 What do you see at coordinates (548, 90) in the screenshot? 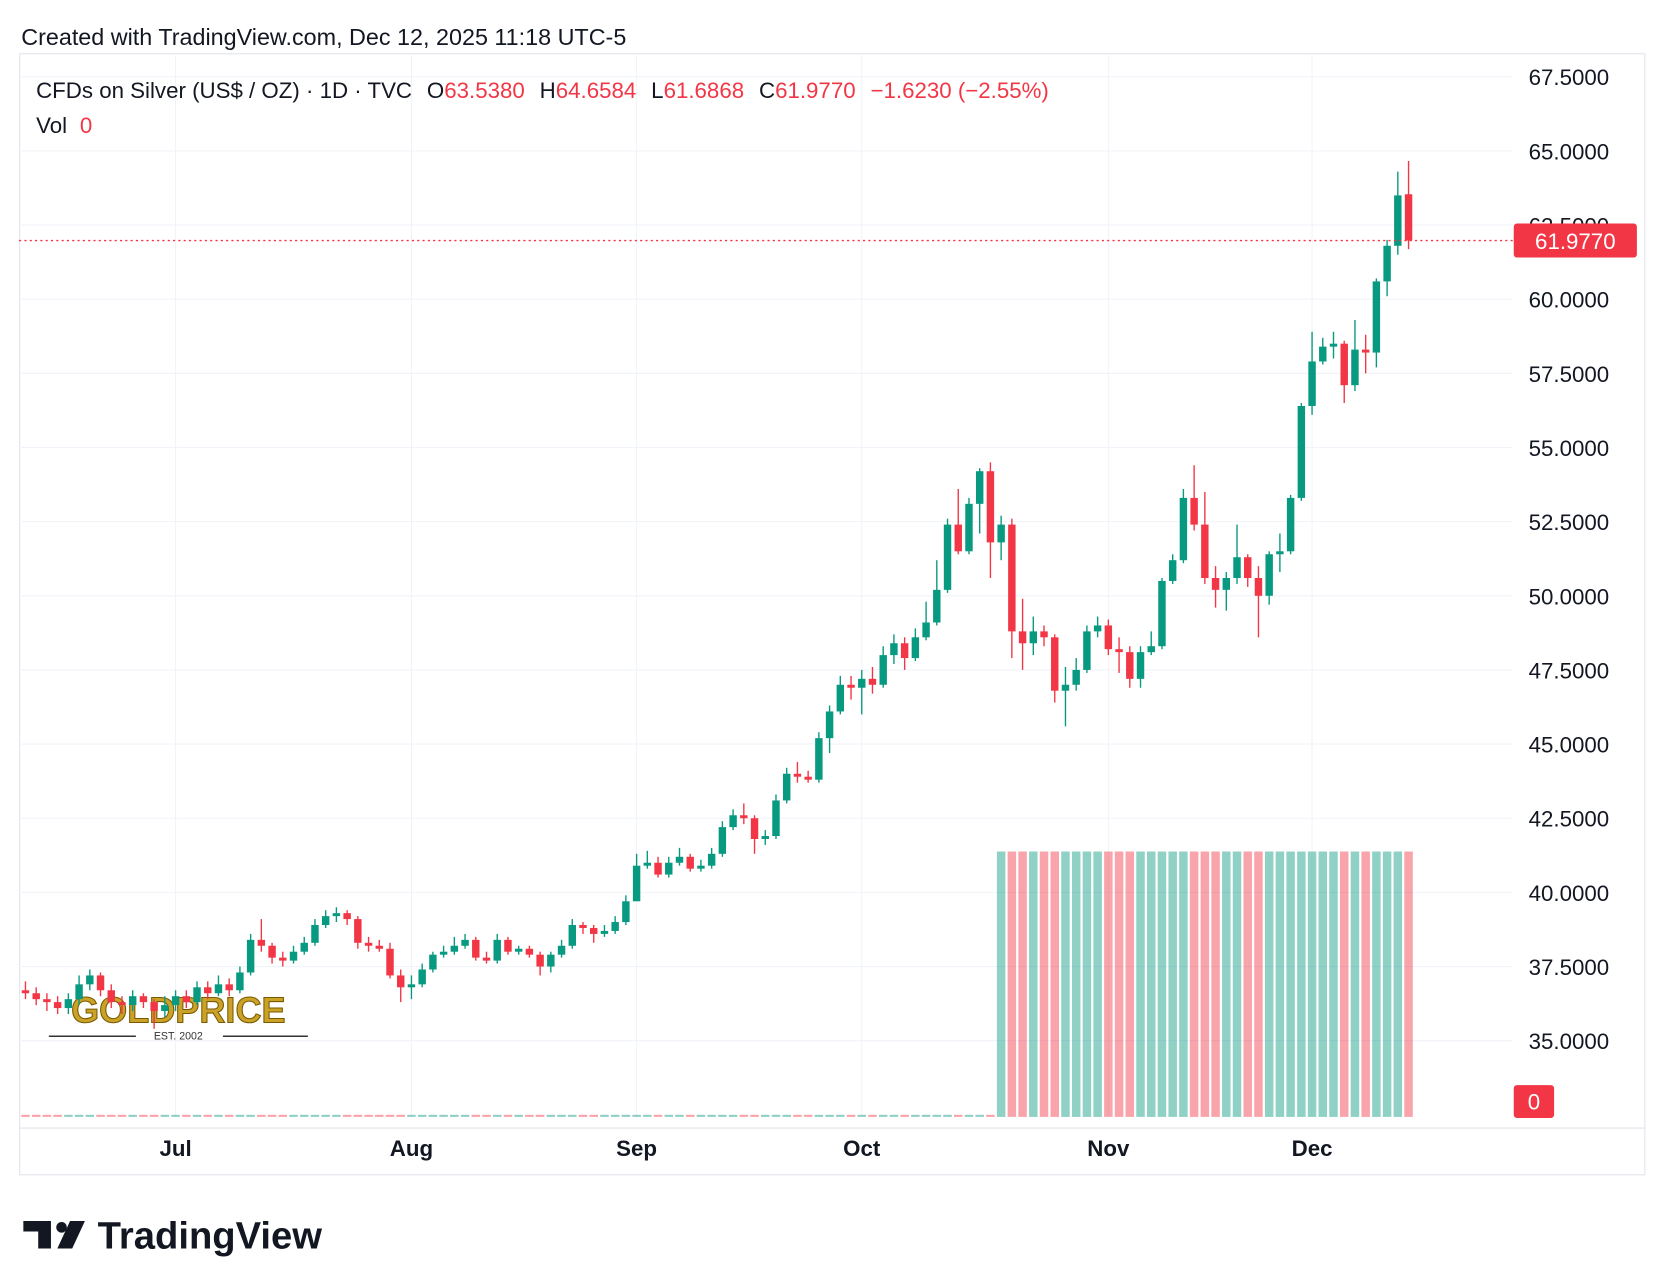
I see `h-label: H` at bounding box center [548, 90].